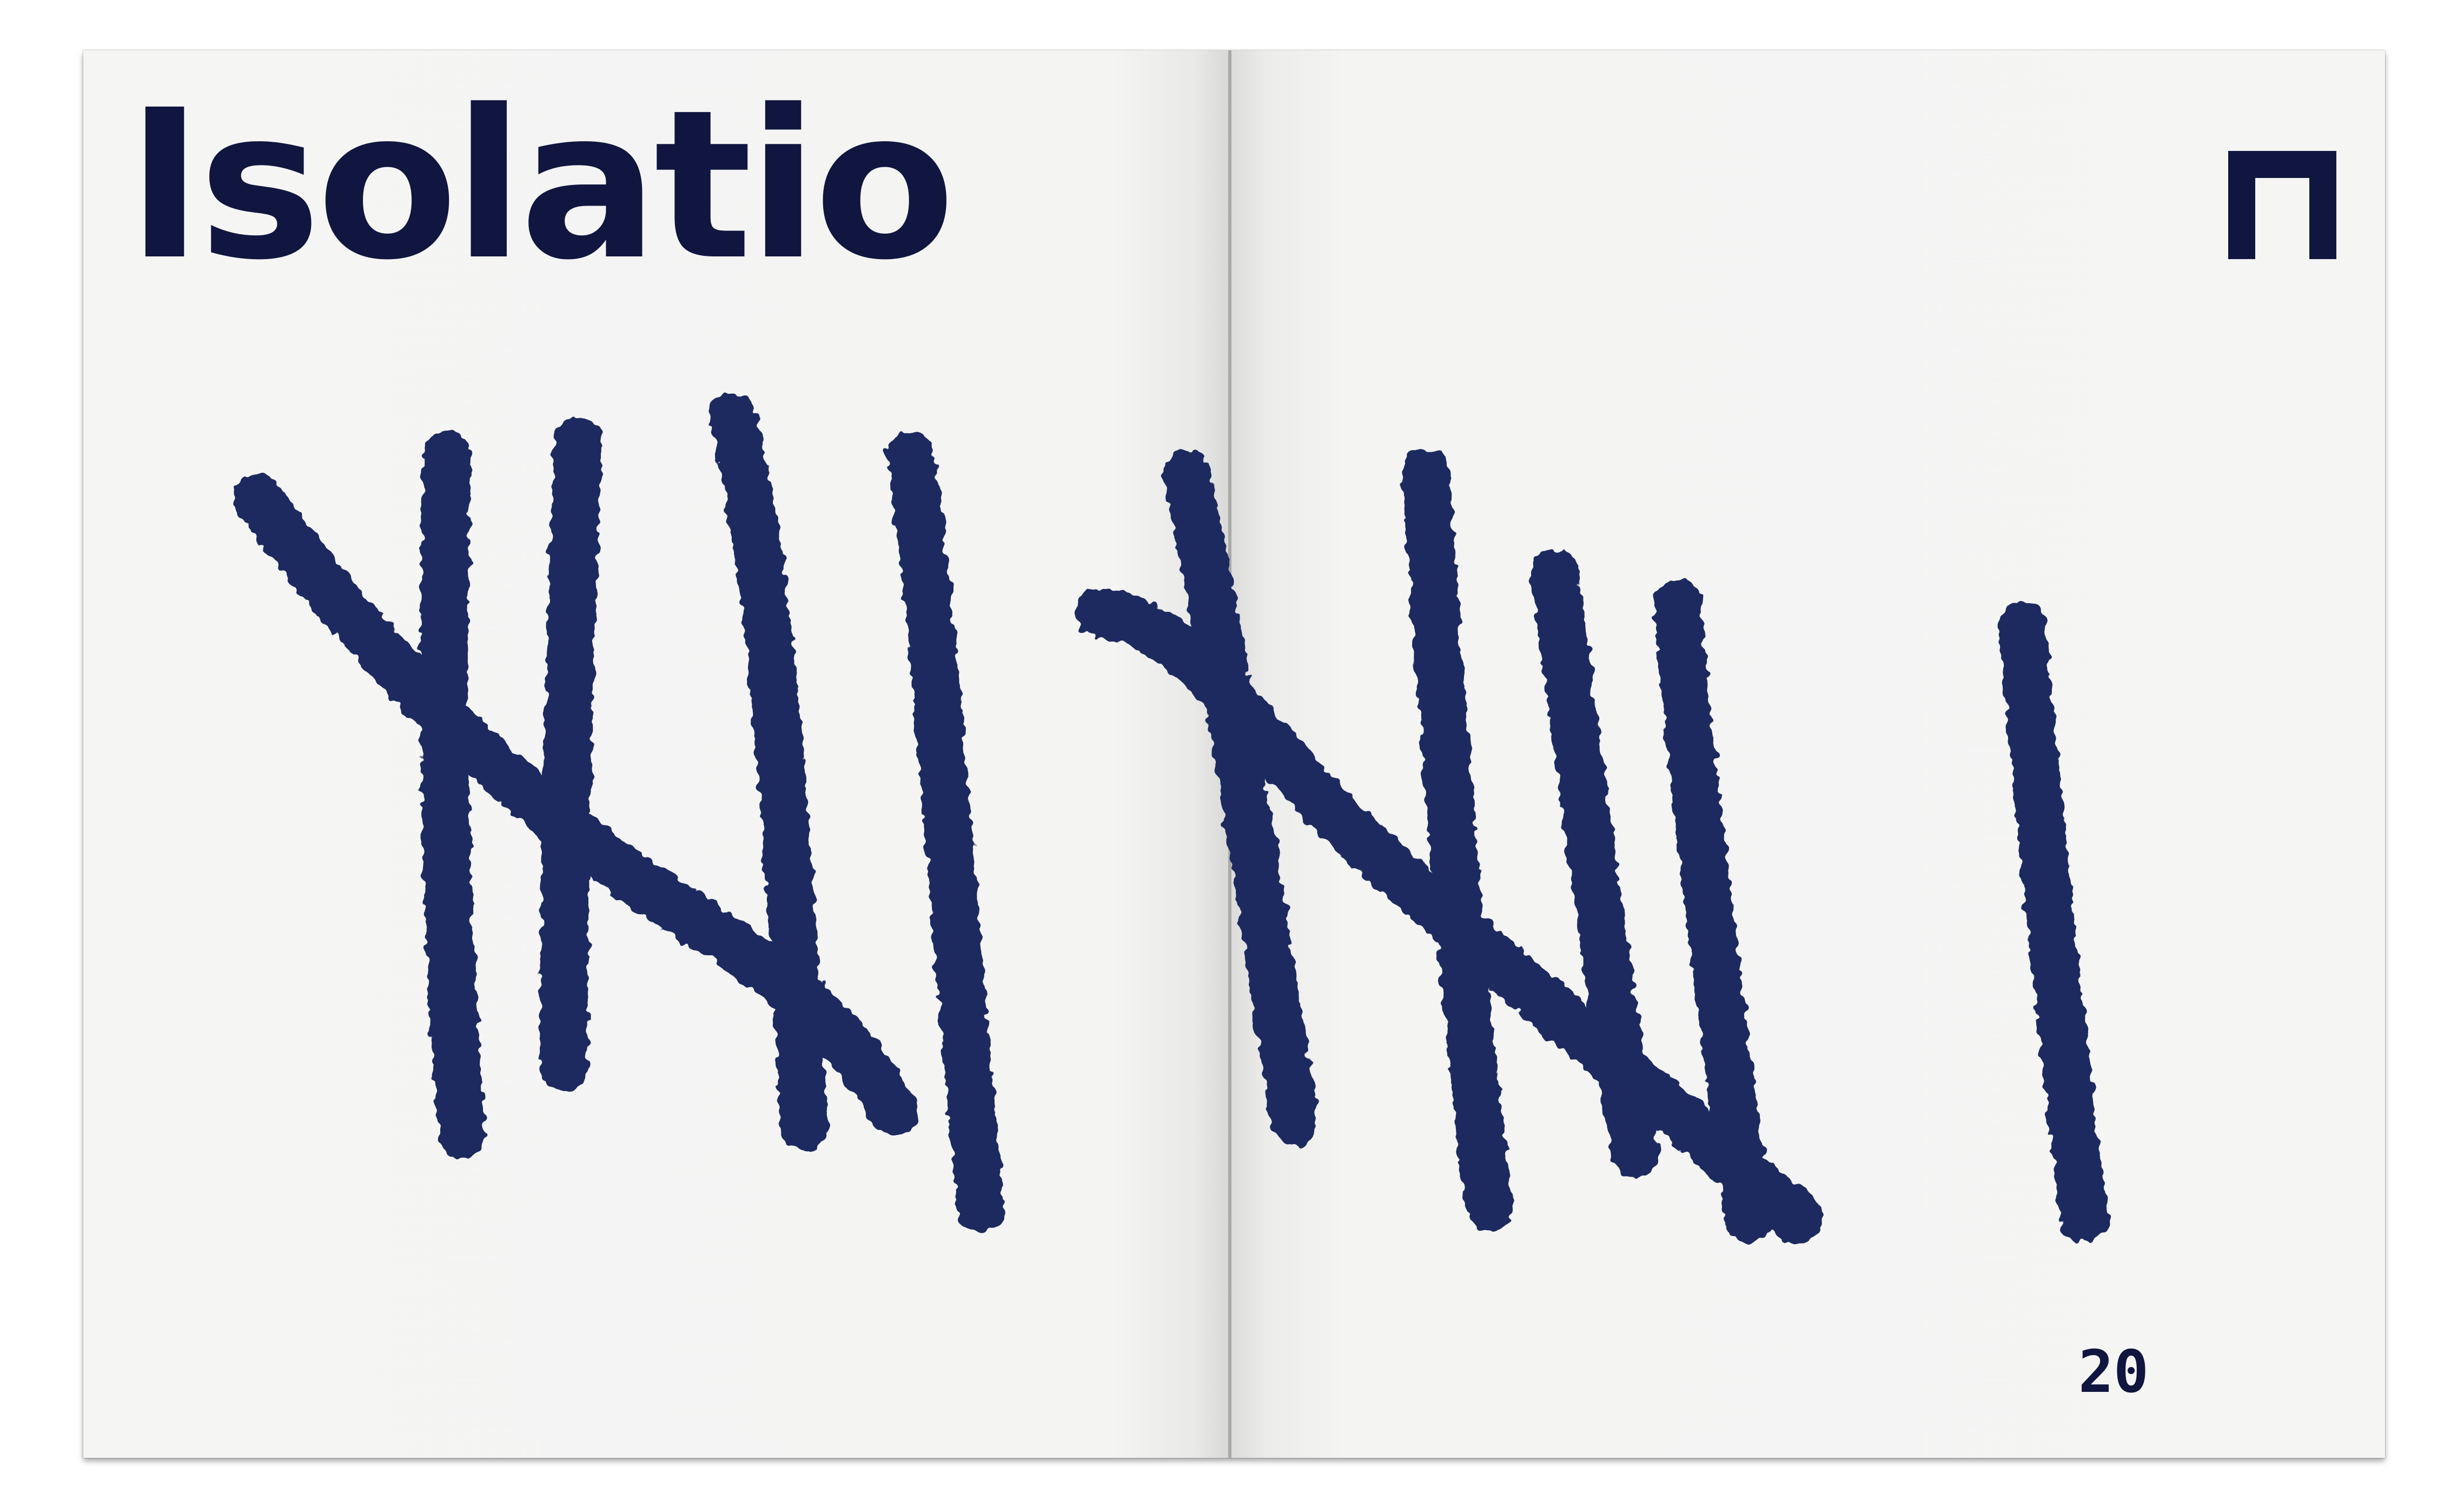 The image size is (2464, 1506). Describe the element at coordinates (2113, 1372) in the screenshot. I see `page-number: 20` at that location.